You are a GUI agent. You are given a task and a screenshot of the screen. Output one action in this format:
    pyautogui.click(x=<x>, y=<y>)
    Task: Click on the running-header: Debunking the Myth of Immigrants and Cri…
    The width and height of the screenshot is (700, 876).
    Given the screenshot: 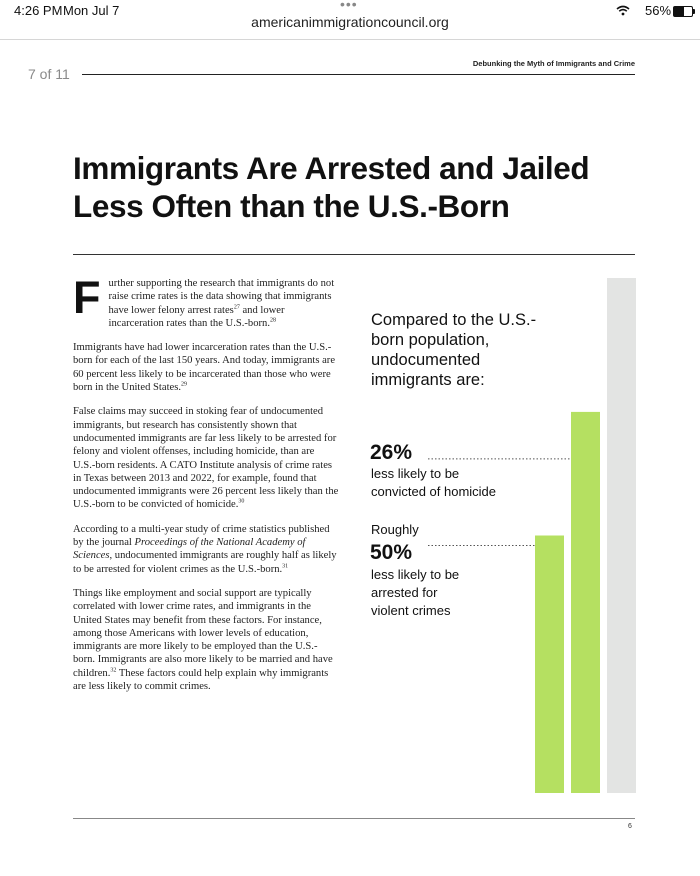 What is the action you would take?
    pyautogui.click(x=553, y=63)
    